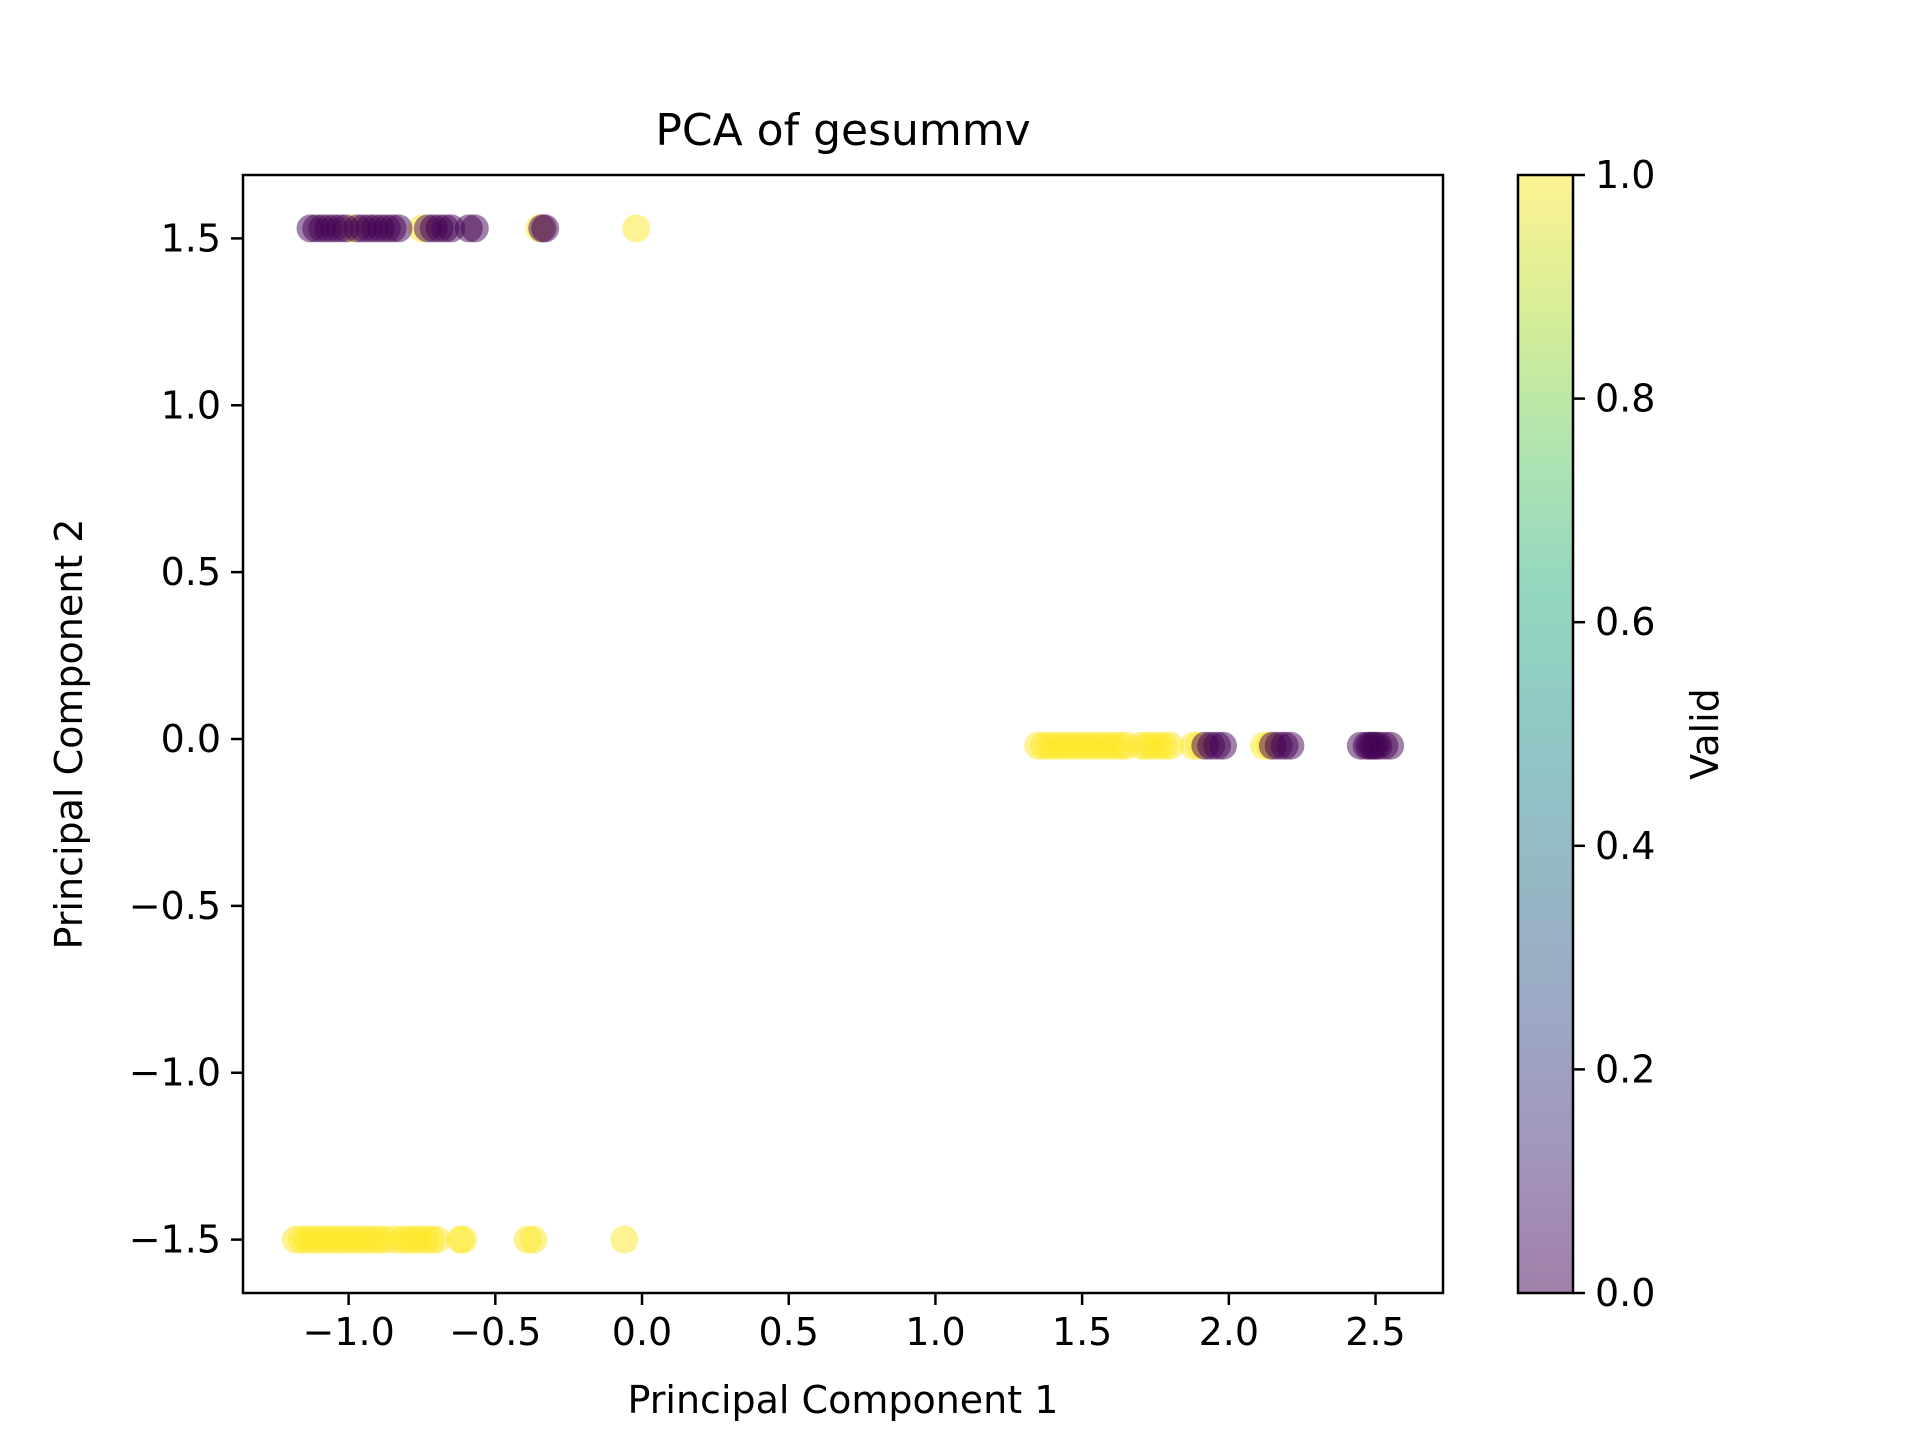 This screenshot has width=1920, height=1440. I want to click on y-tick-label: −1.0, so click(175, 1073).